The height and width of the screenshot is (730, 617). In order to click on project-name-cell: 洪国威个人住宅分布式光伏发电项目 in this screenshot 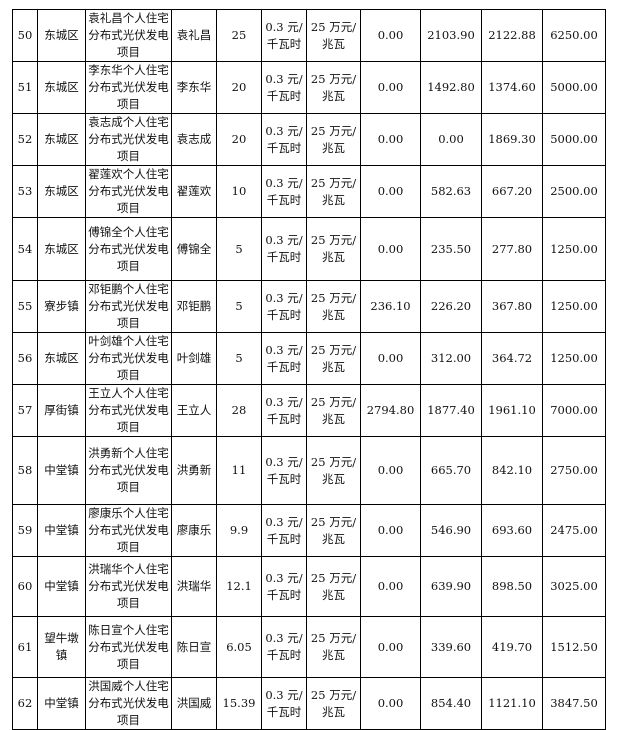, I will do `click(128, 703)`.